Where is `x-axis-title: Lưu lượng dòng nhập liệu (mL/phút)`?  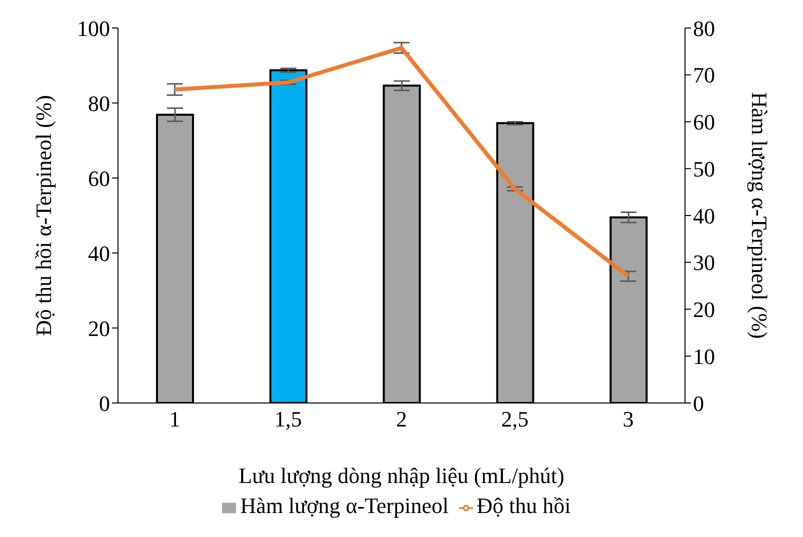
x-axis-title: Lưu lượng dòng nhập liệu (mL/phút) is located at coordinates (401, 475).